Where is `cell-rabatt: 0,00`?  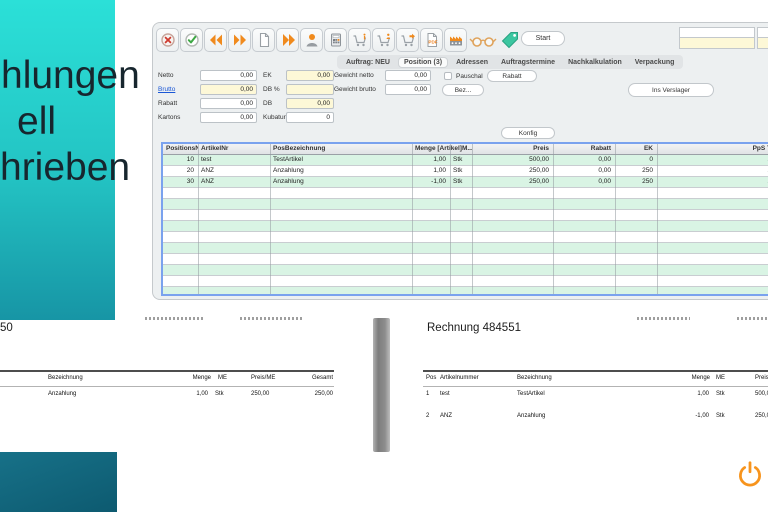 cell-rabatt: 0,00 is located at coordinates (604, 181).